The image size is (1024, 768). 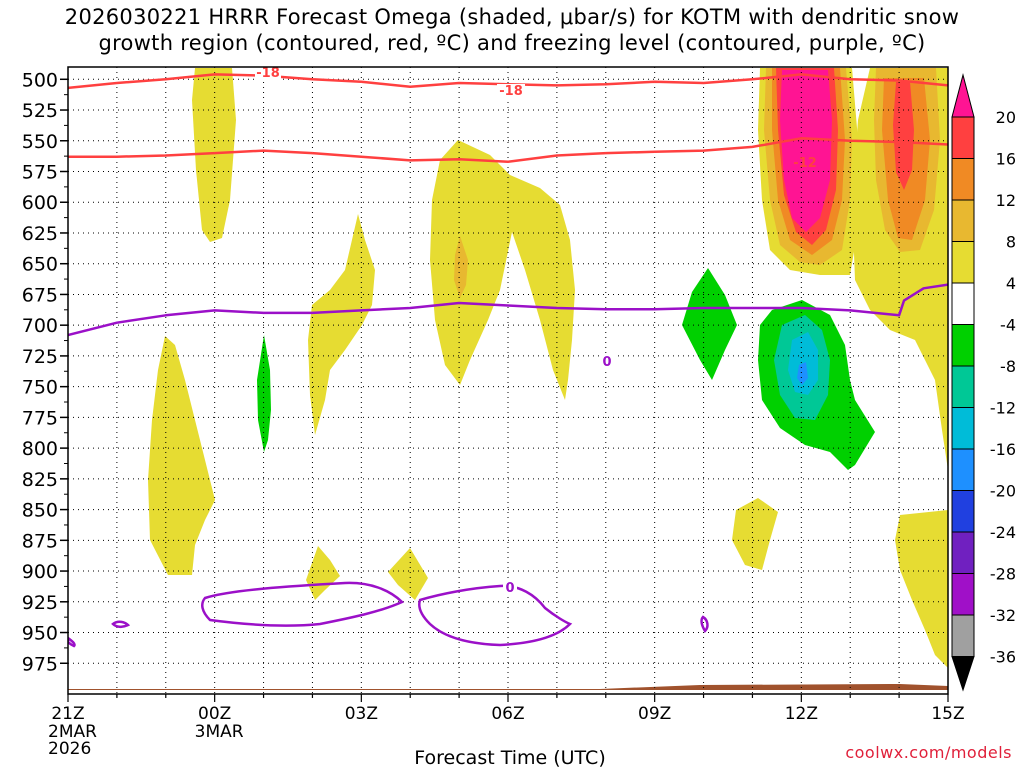 I want to click on y-tick-label: 750, so click(x=40, y=388).